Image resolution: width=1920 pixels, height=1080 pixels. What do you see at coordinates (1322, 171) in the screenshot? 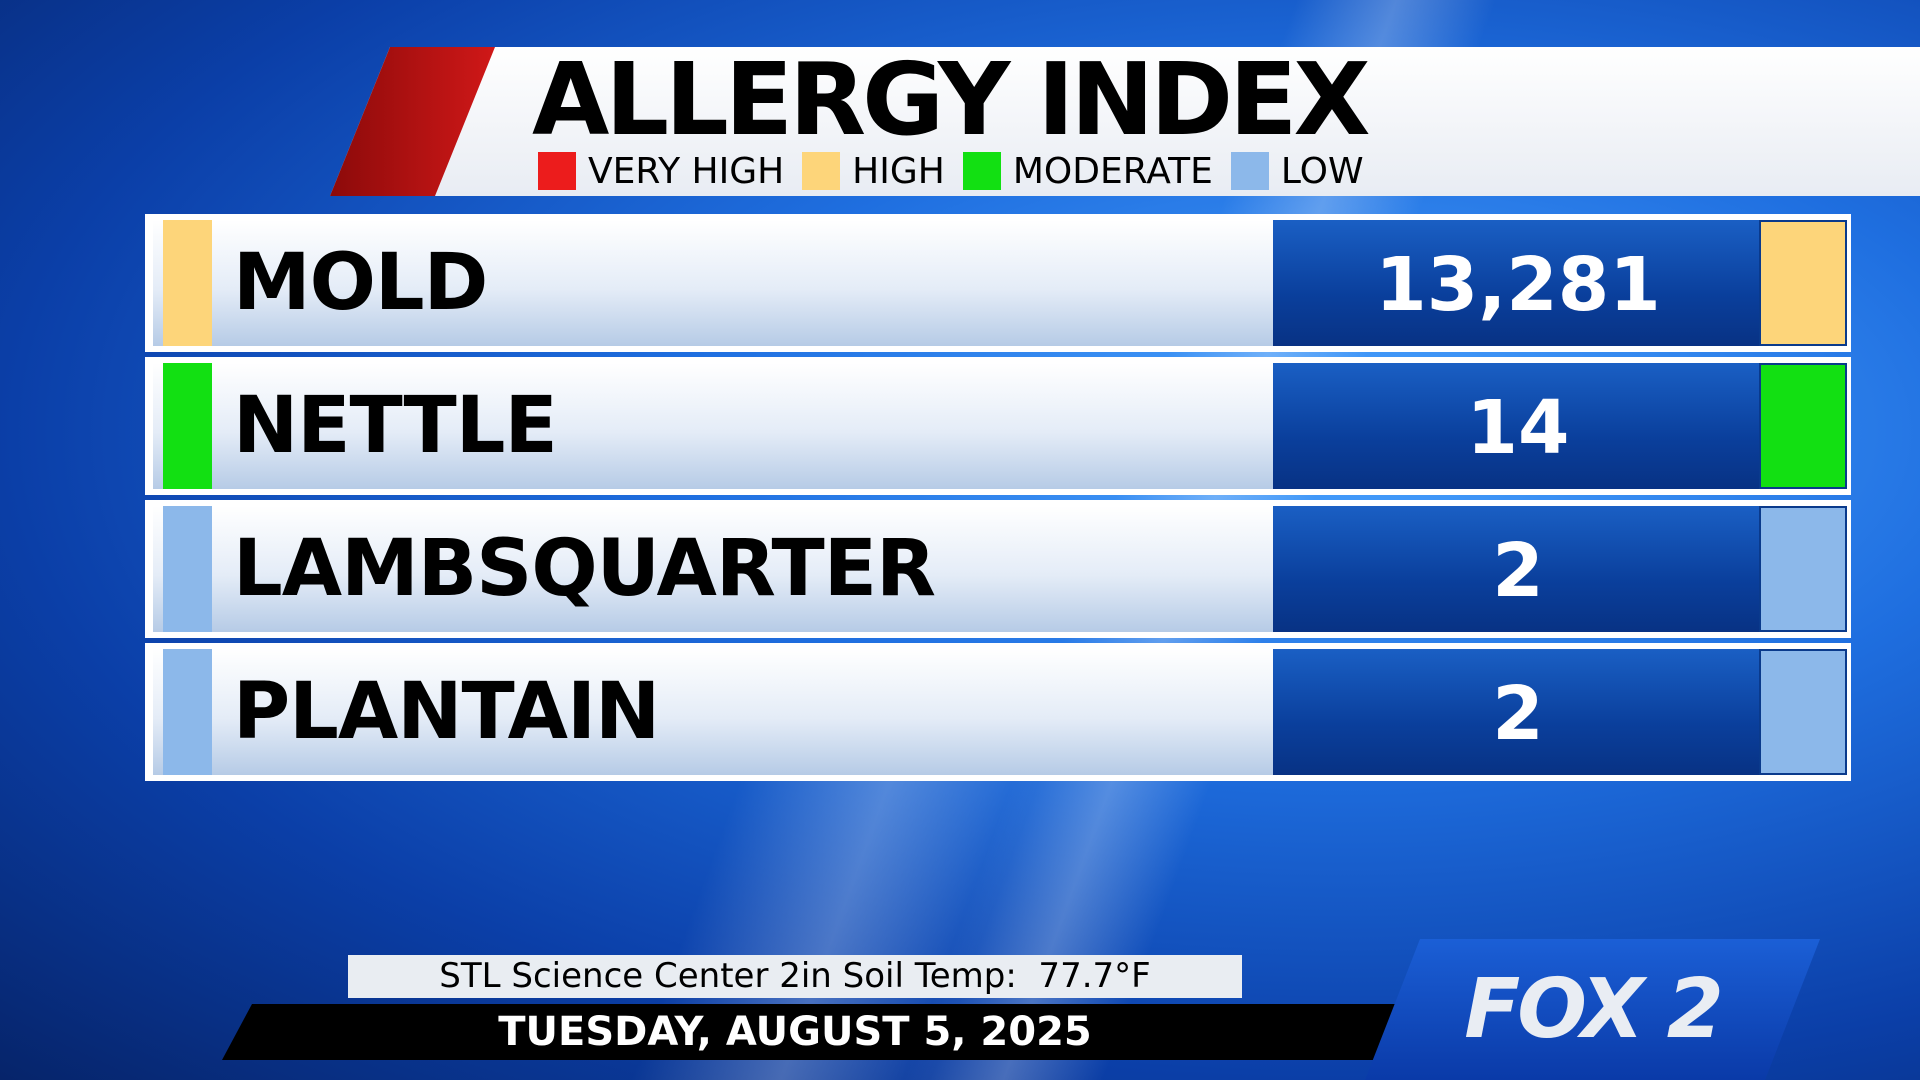
I see `legend-label: LOW` at bounding box center [1322, 171].